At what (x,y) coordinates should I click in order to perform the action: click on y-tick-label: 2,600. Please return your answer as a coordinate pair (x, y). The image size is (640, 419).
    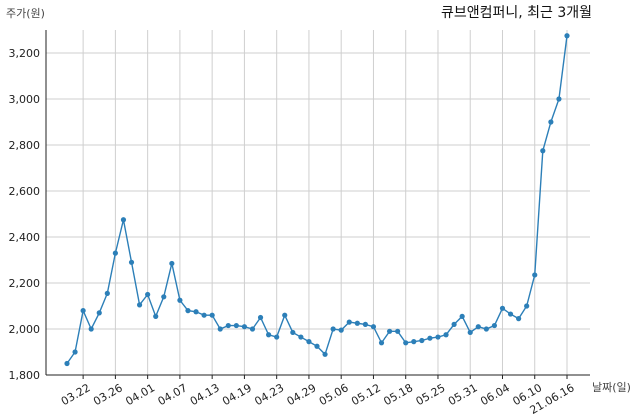
    Looking at the image, I should click on (25, 191).